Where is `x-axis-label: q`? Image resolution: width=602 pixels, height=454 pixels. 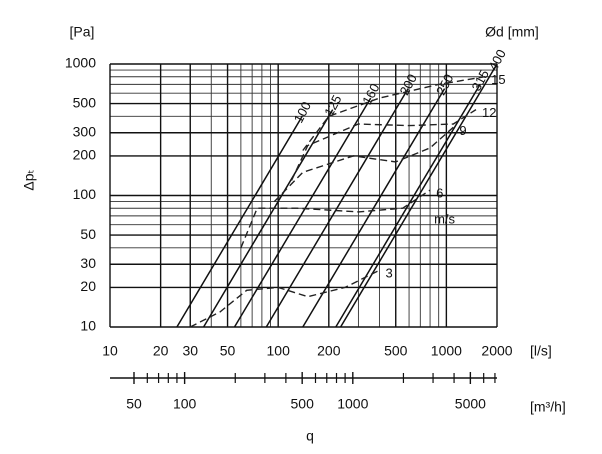 x-axis-label: q is located at coordinates (310, 436).